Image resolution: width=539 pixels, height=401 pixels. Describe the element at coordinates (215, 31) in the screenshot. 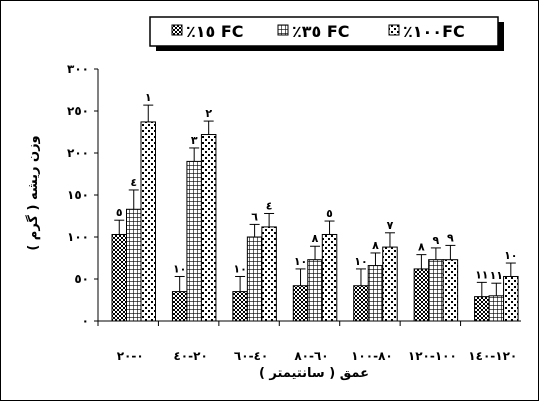

I see `legend-label: ٪١٥ FC` at that location.